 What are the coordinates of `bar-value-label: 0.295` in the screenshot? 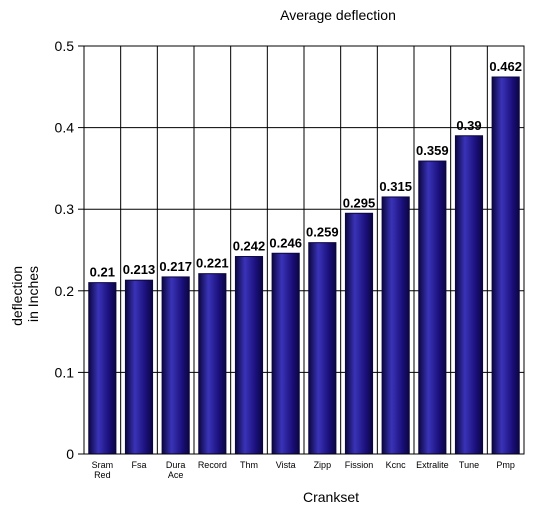 It's located at (359, 202).